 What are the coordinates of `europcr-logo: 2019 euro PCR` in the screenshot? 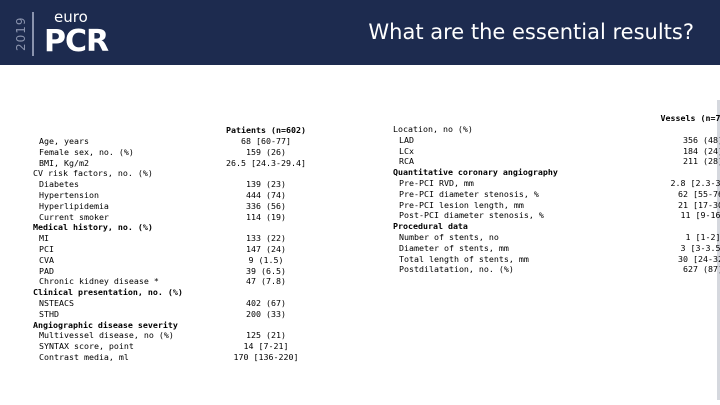 It's located at (74, 34).